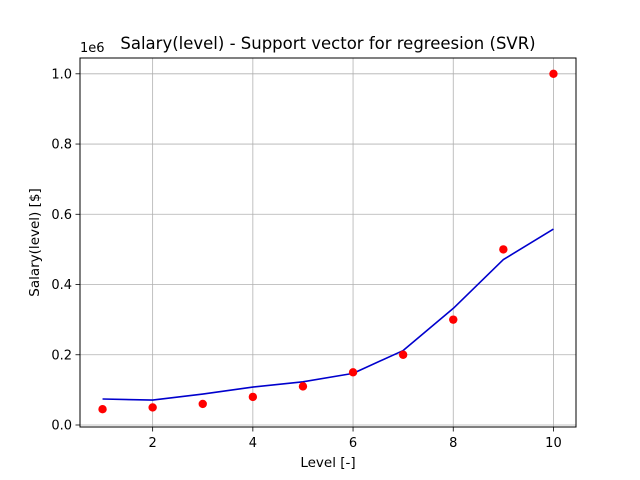 This screenshot has width=640, height=480. I want to click on x-axis-label: Level [-], so click(327, 463).